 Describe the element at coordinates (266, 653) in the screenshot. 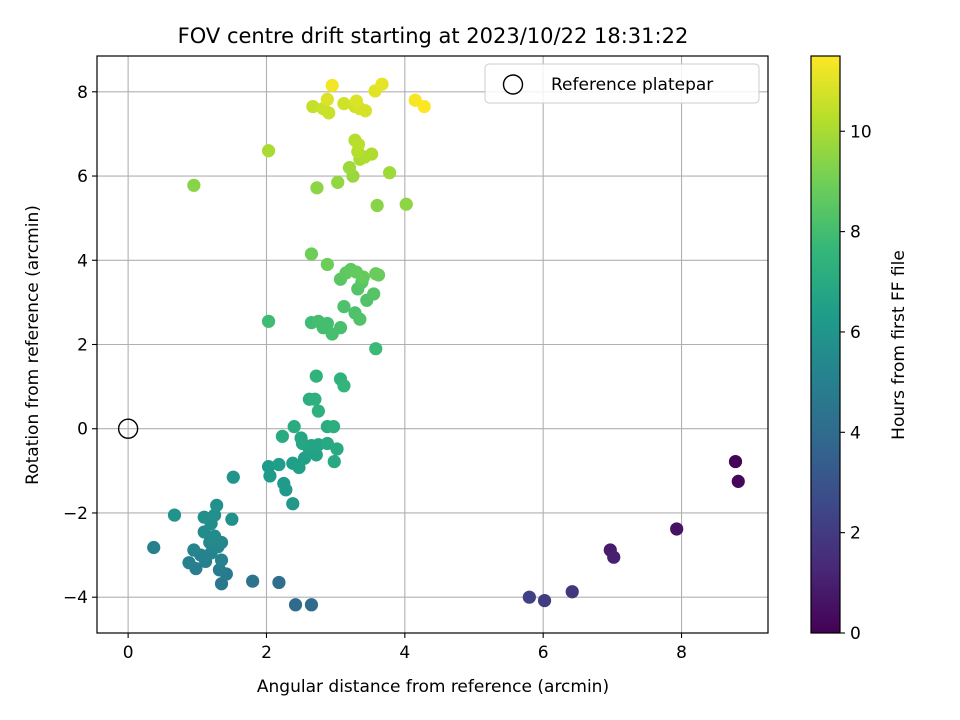

I see `x-tick-label: 2` at that location.